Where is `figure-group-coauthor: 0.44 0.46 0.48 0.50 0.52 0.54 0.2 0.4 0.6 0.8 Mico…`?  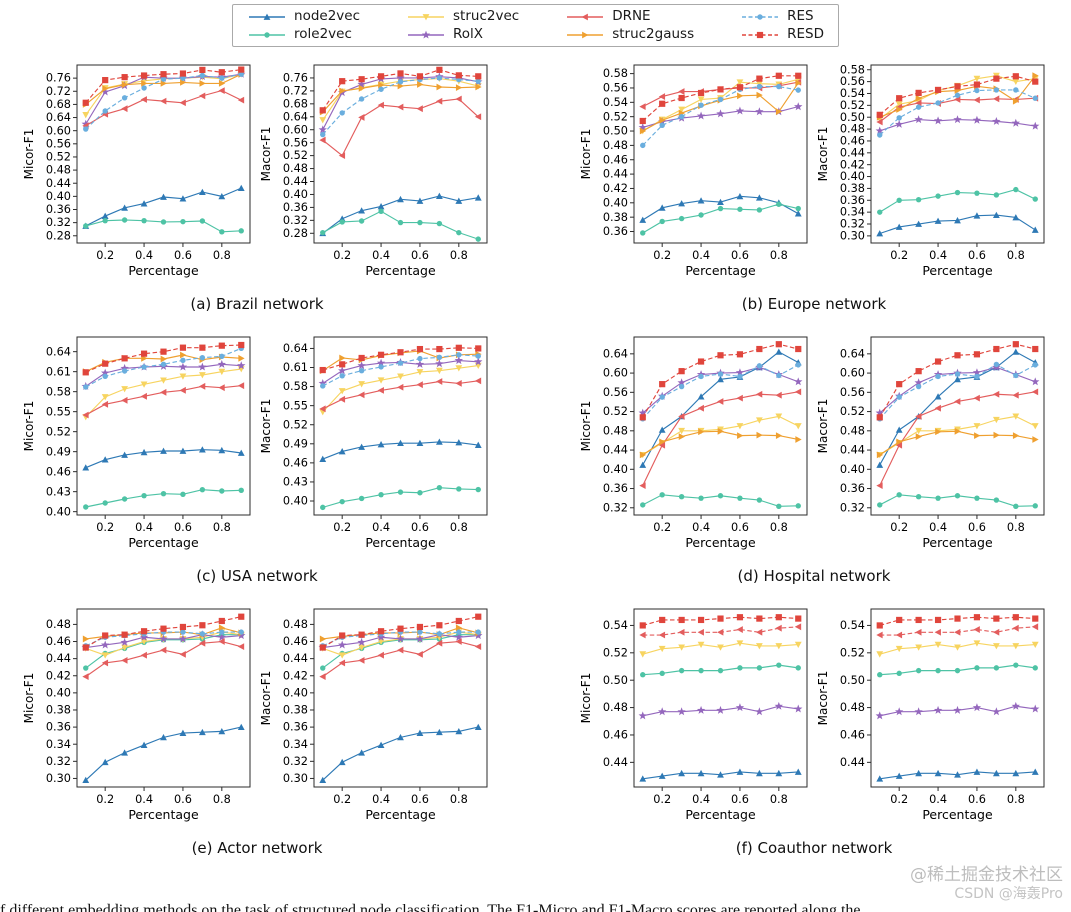
figure-group-coauthor: 0.44 0.46 0.48 0.50 0.52 0.54 0.2 0.4 0.6 0.8 Mico… is located at coordinates (814, 728).